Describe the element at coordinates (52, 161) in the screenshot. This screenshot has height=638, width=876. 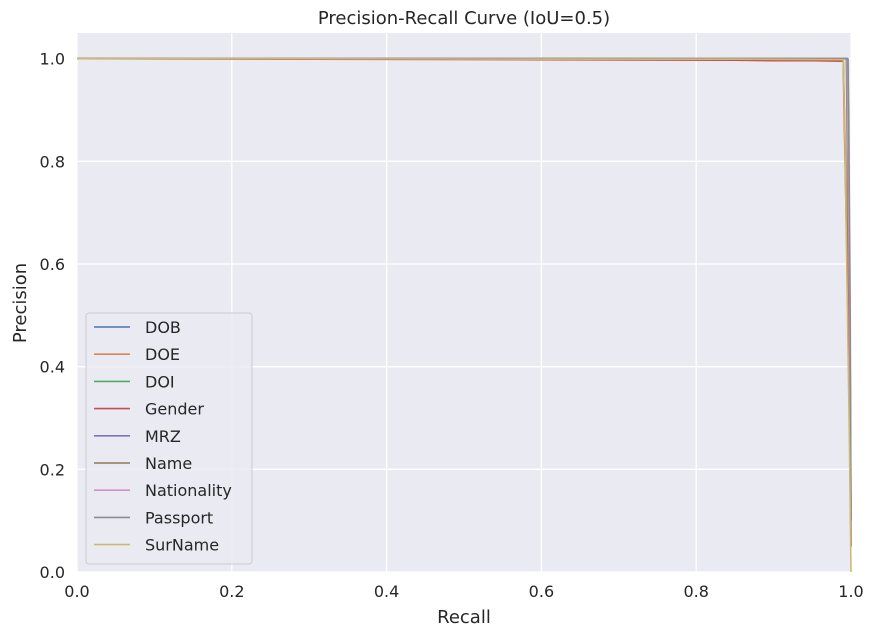
I see `y-tick-label: 0.8` at that location.